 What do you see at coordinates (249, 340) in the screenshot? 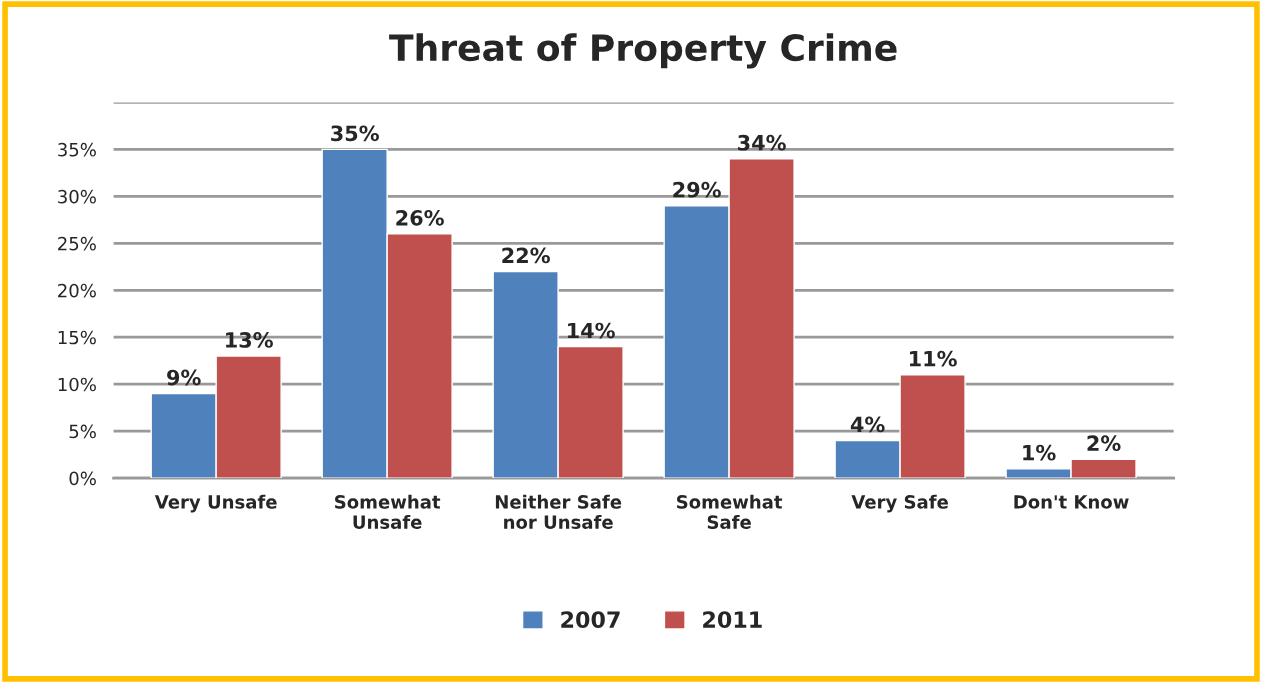
I see `data-label: 13%` at bounding box center [249, 340].